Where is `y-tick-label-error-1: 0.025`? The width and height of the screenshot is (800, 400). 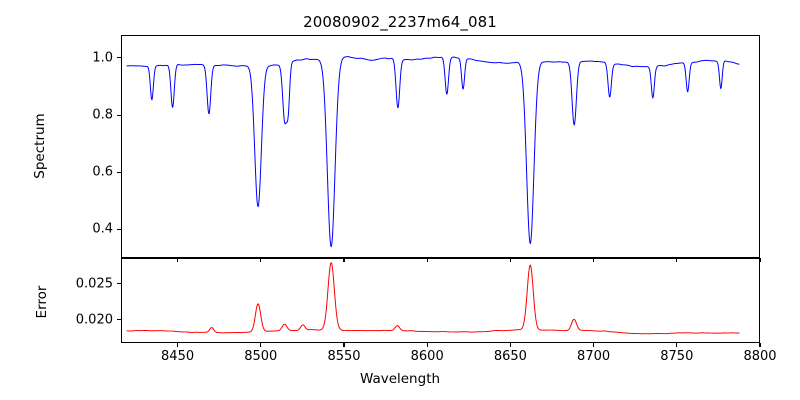
y-tick-label-error-1: 0.025 is located at coordinates (94, 284).